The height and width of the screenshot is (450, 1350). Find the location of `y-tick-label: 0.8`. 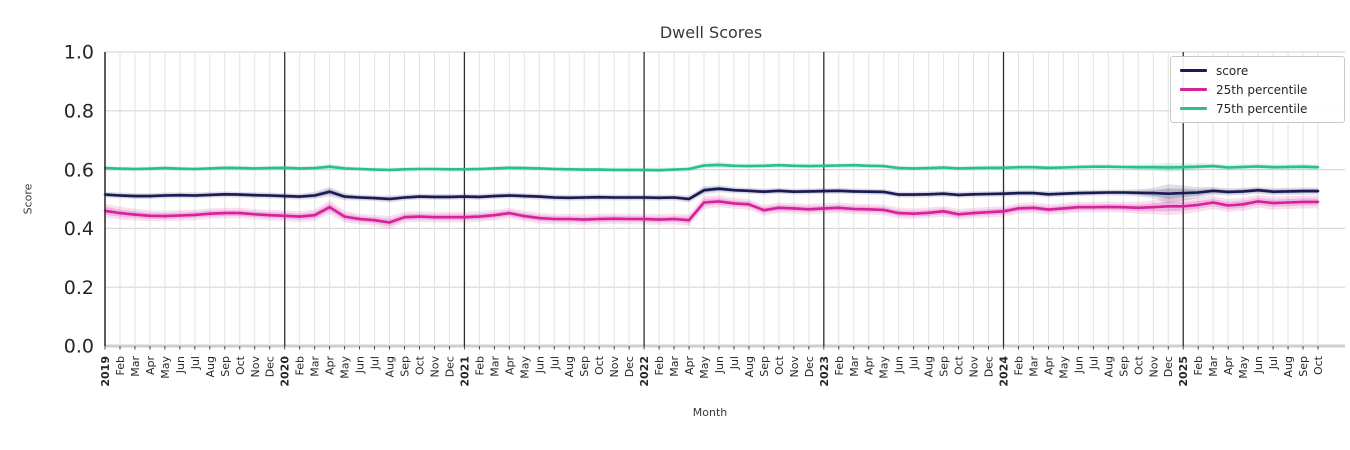

y-tick-label: 0.8 is located at coordinates (79, 111).